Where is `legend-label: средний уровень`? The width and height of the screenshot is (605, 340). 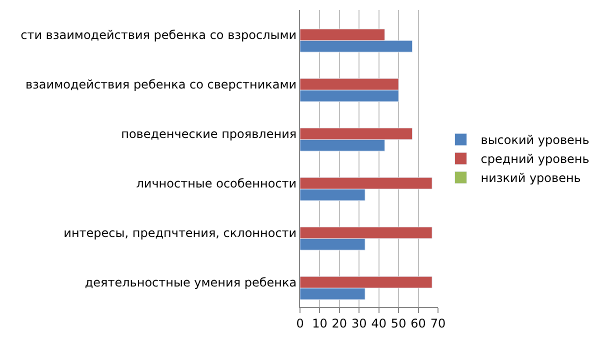
legend-label: средний уровень is located at coordinates (535, 159).